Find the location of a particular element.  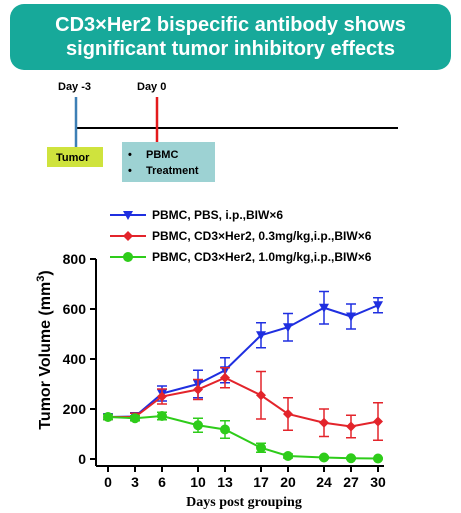

legend-label: PBMC, CD3×Her2, 1.0mg/kg,i.p.,BIW×6 is located at coordinates (262, 257).